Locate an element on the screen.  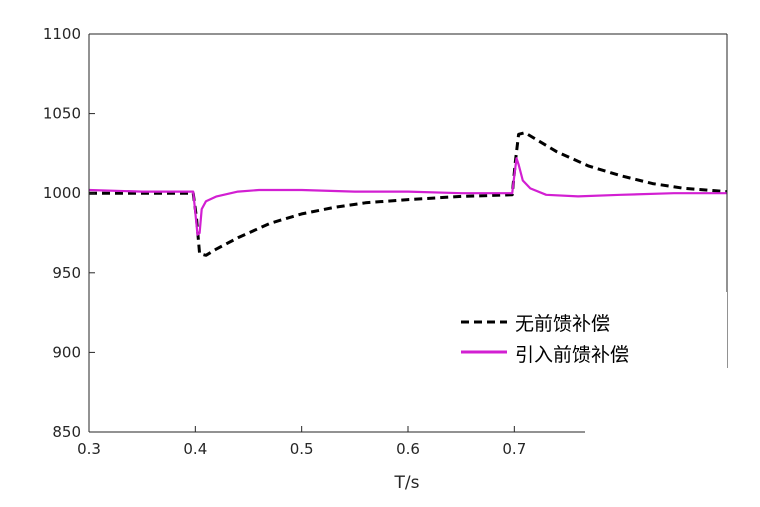
legend-box is located at coordinates (585, 330).